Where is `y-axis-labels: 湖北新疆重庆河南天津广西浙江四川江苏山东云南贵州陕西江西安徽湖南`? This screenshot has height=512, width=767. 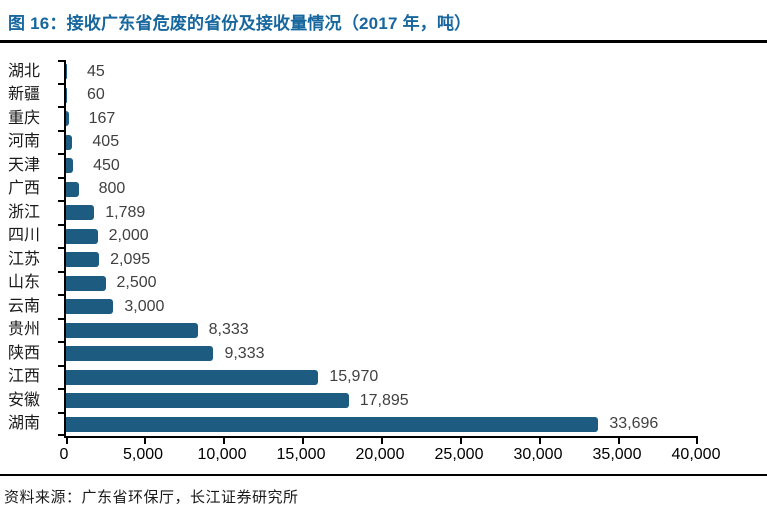 y-axis-labels: 湖北新疆重庆河南天津广西浙江四川江苏山东云南贵州陕西江西安徽湖南 is located at coordinates (32, 248).